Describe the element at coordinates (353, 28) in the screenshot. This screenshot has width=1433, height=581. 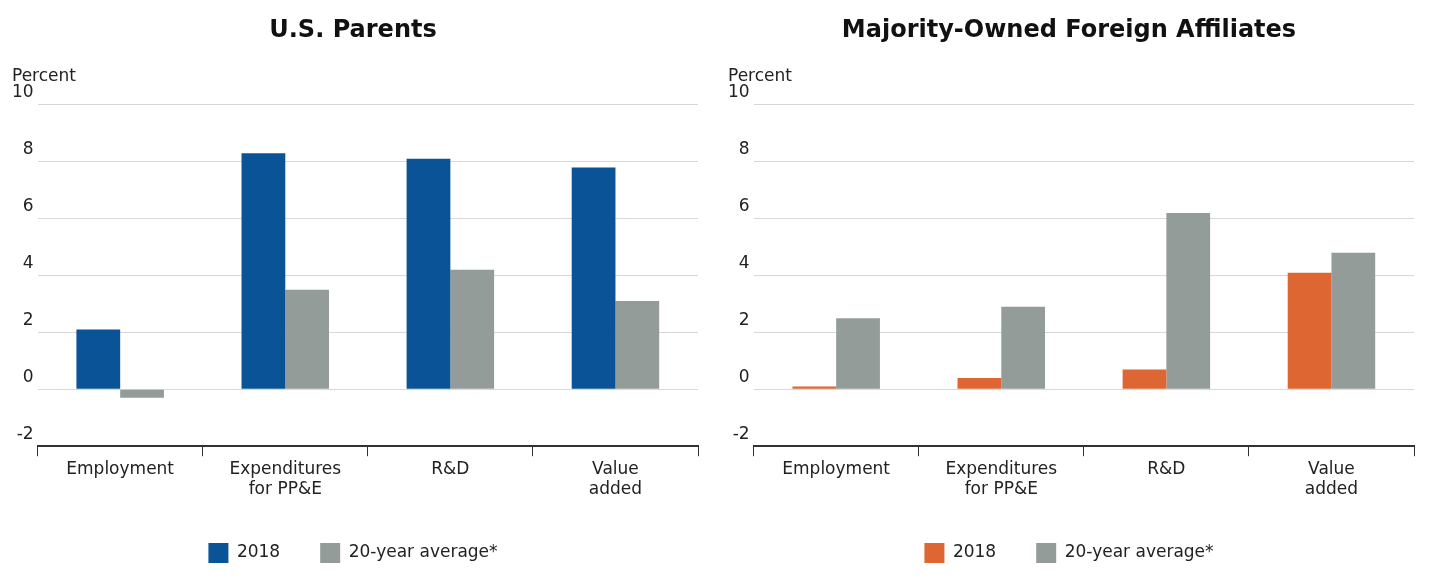
I see `chart-title: U.S. Parents` at that location.